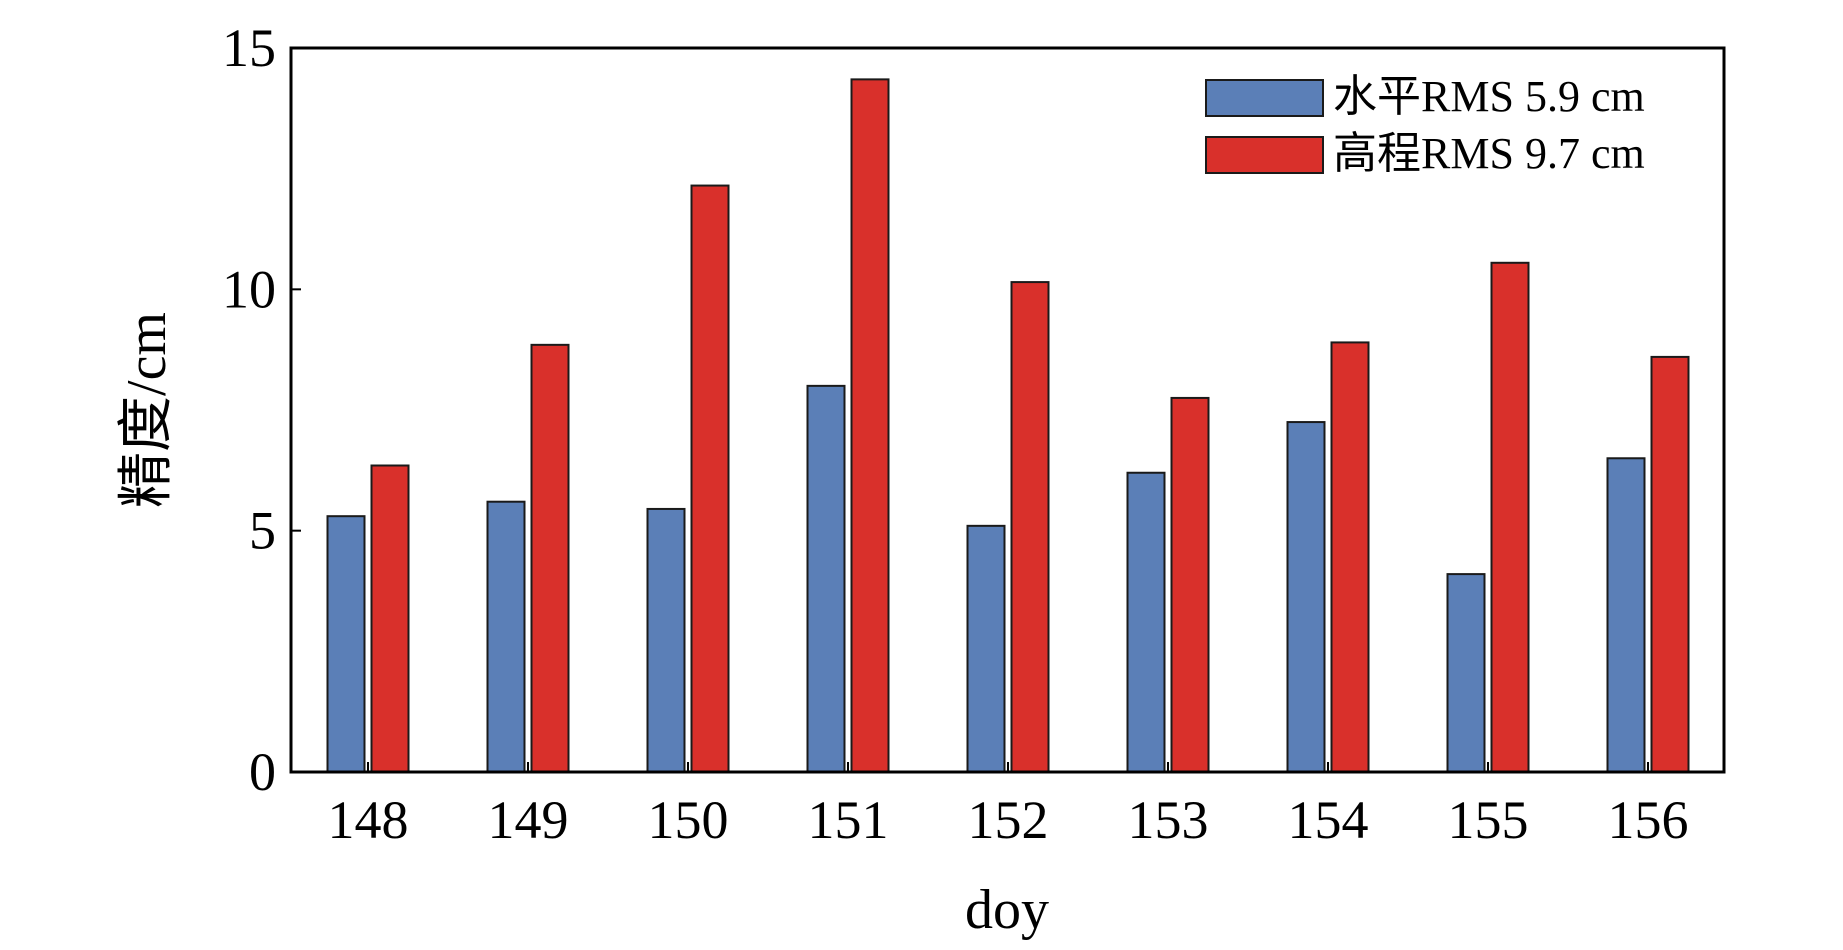  I want to click on x-tick-label-148: 148, so click(368, 820).